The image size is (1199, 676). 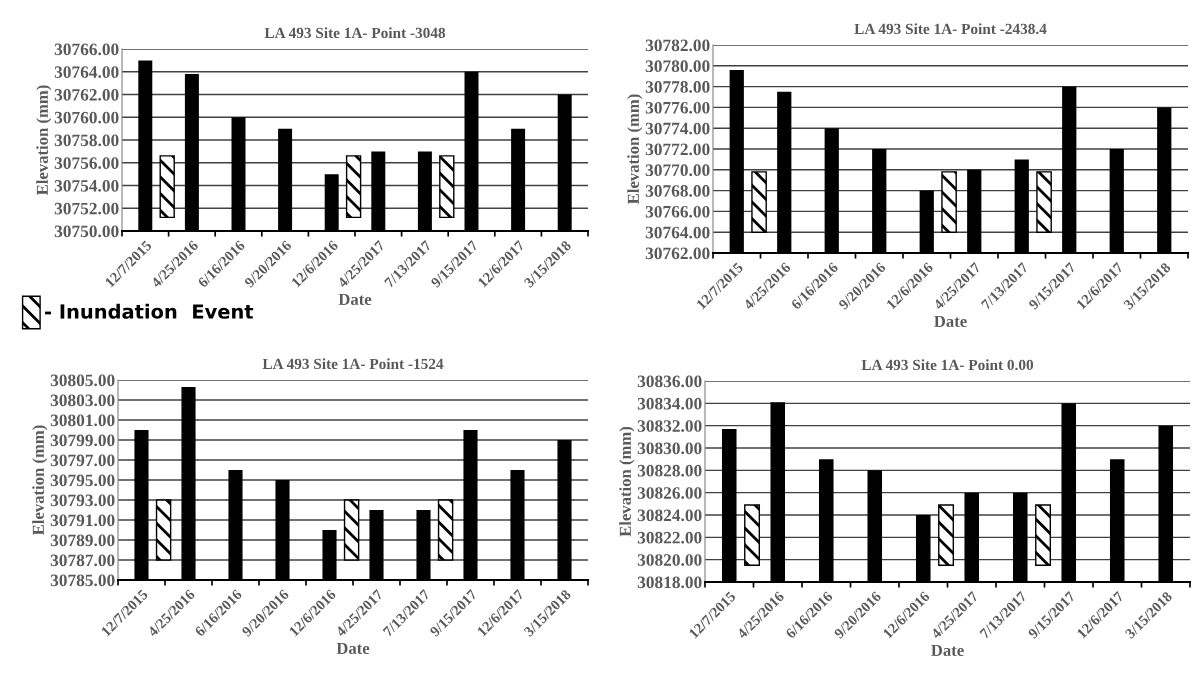 What do you see at coordinates (82, 440) in the screenshot?
I see `y-tick-label: 30799.00` at bounding box center [82, 440].